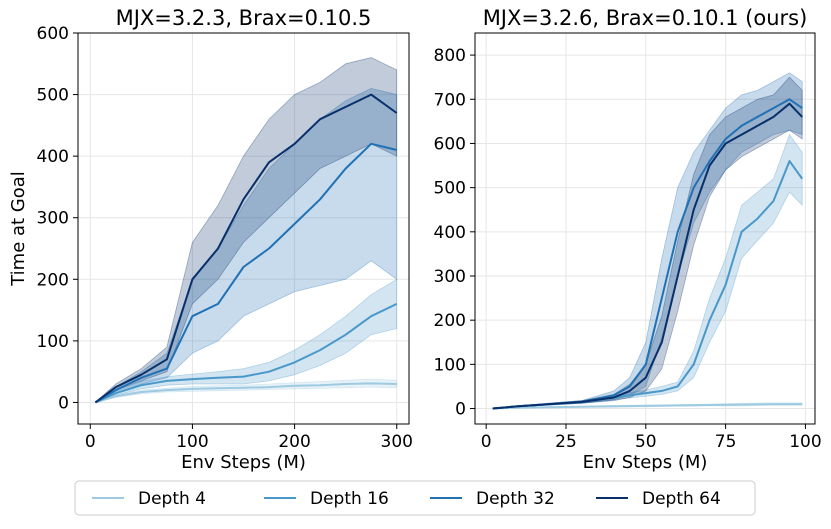  What do you see at coordinates (726, 442) in the screenshot?
I see `right-x-tick-label: 75` at bounding box center [726, 442].